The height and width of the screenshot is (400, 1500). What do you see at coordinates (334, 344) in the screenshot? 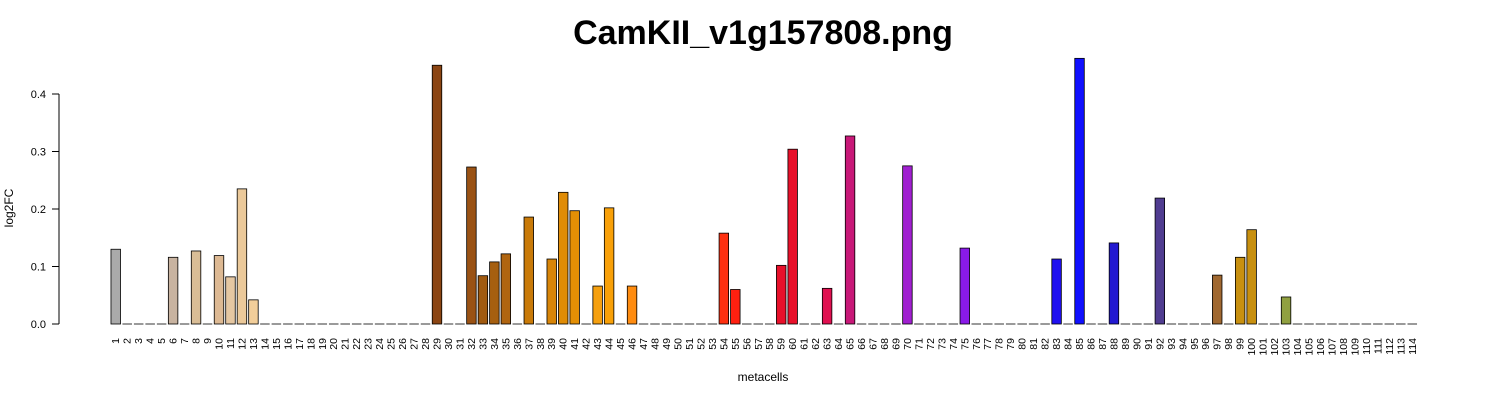
I see `x-tick-label: 20` at bounding box center [334, 344].